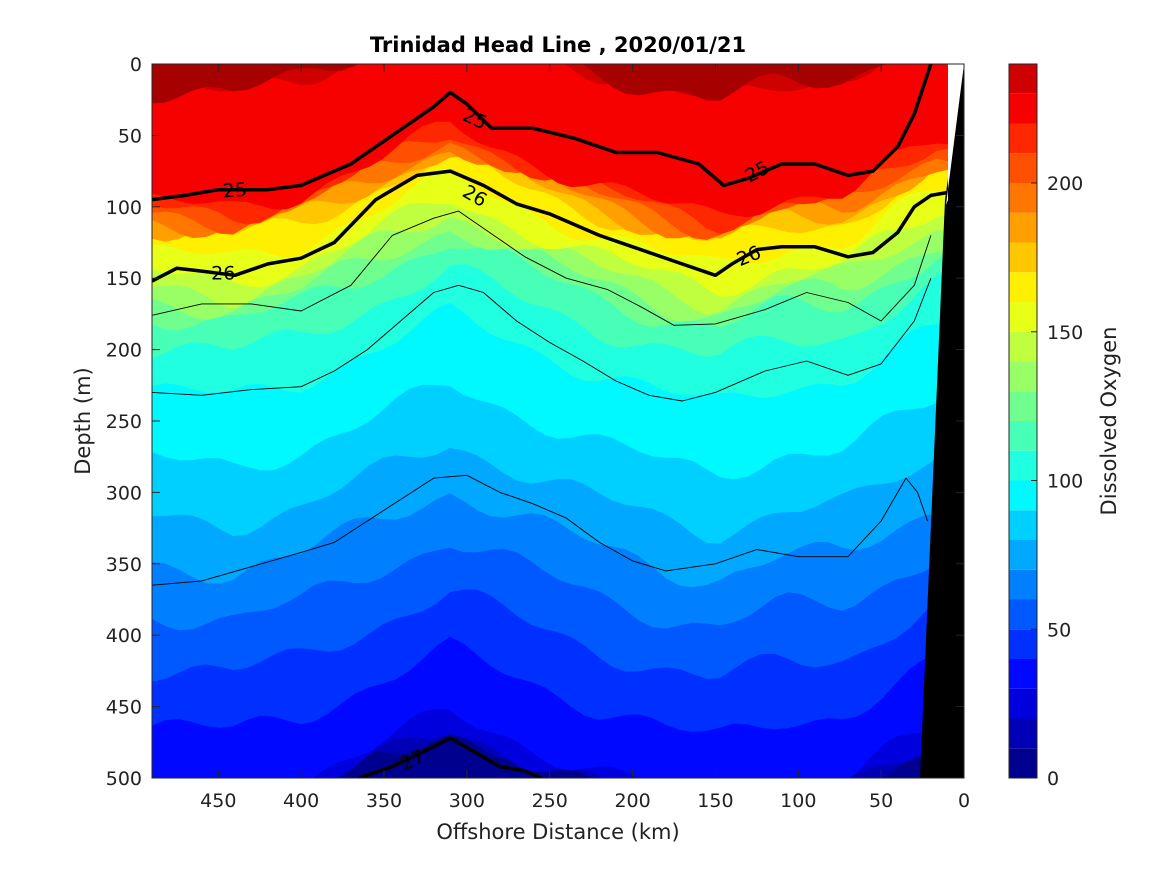  What do you see at coordinates (1045, 426) in the screenshot?
I see `colorbar: 0 50 100 150 200` at bounding box center [1045, 426].